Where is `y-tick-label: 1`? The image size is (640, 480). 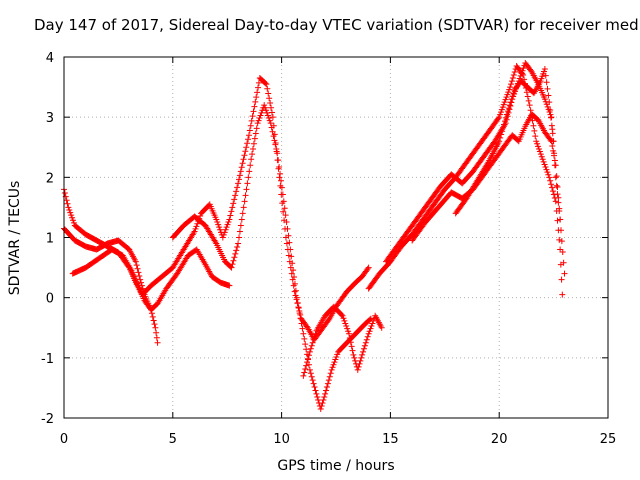
y-tick-label: 1 is located at coordinates (50, 239).